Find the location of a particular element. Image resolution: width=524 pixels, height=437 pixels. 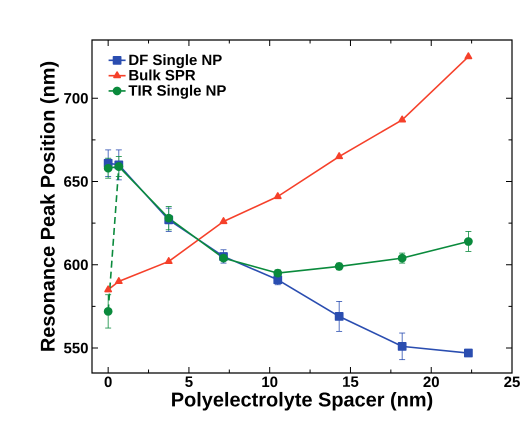

y-axis-title: Resonance Peak Position (nm) is located at coordinates (49, 206).